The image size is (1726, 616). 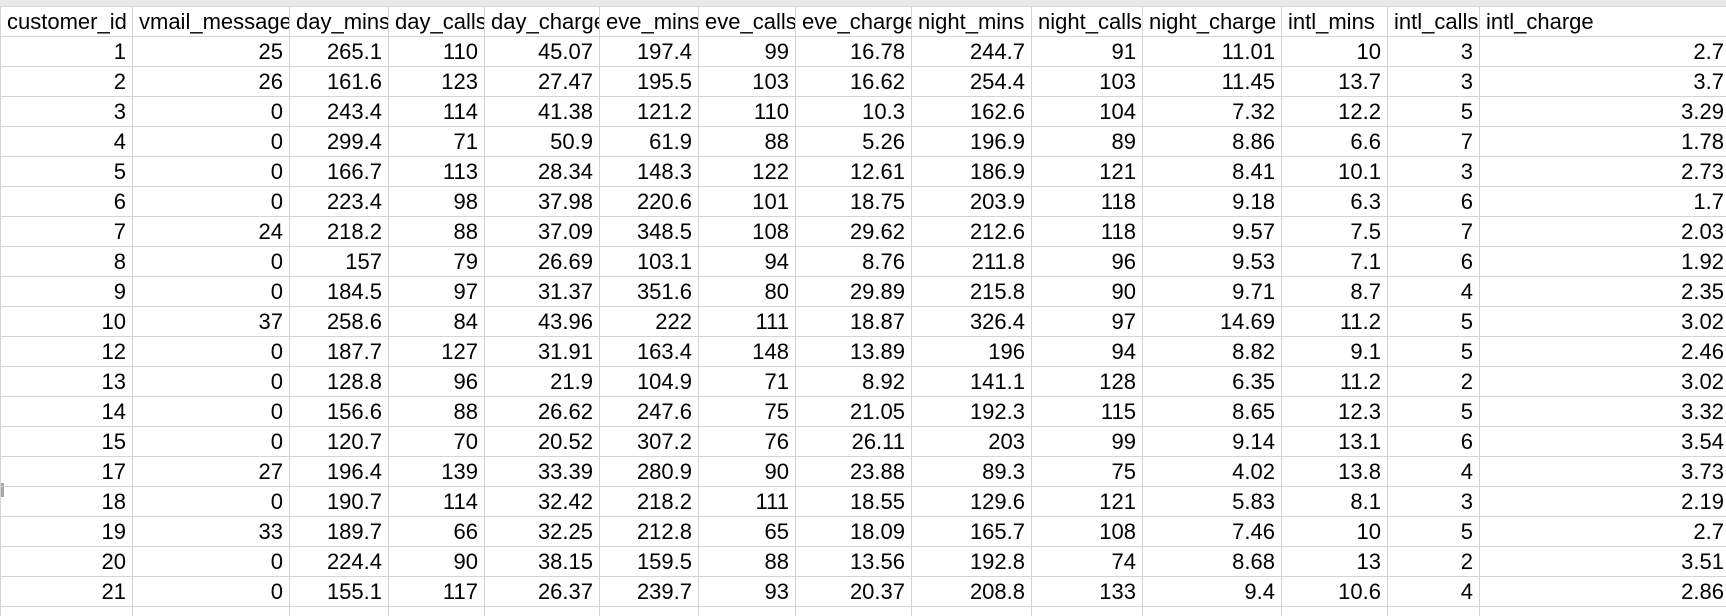 What do you see at coordinates (542, 51) in the screenshot?
I see `cell-day-charge: 45.07` at bounding box center [542, 51].